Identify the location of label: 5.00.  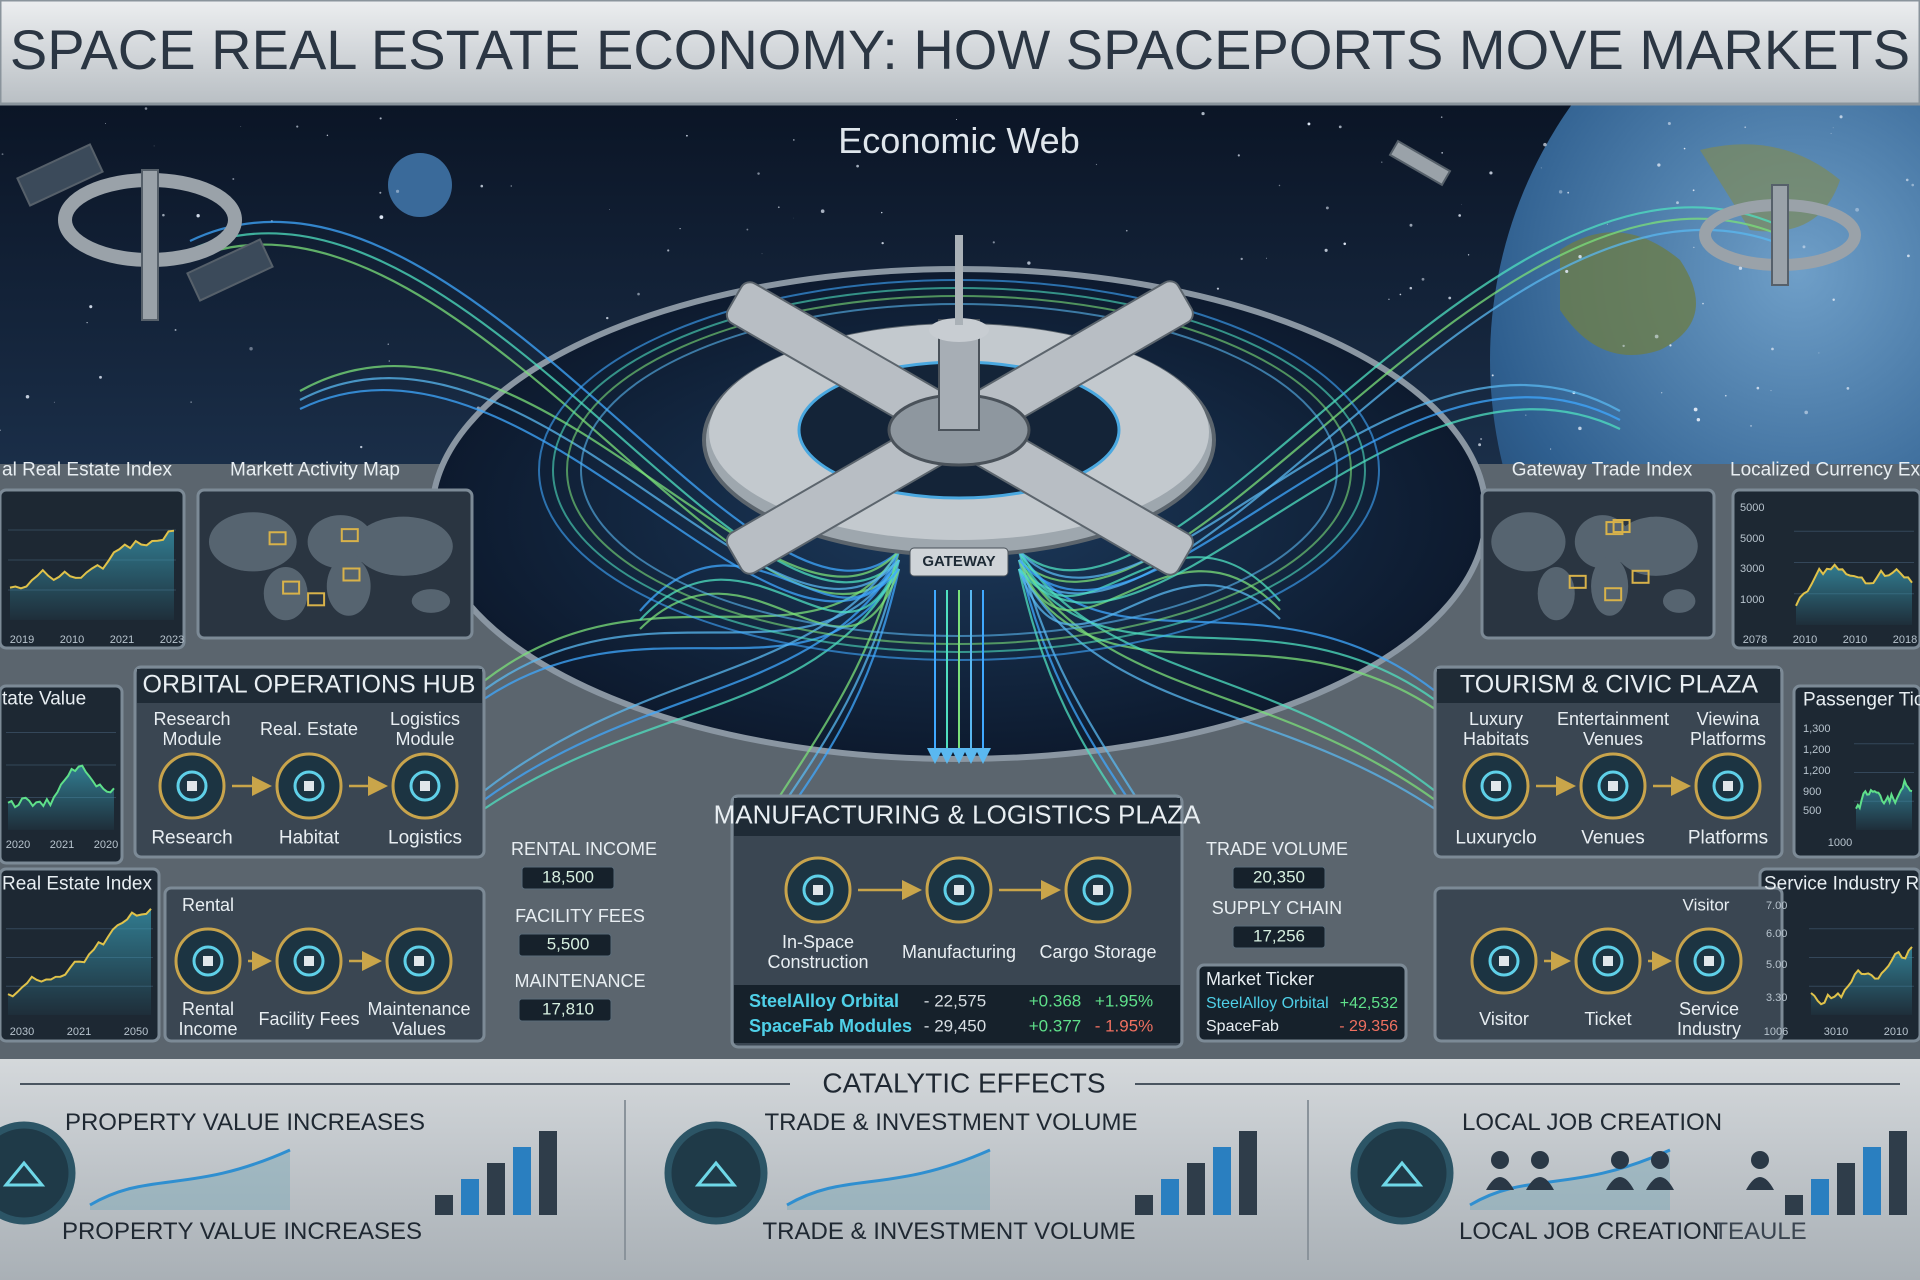
(1777, 964).